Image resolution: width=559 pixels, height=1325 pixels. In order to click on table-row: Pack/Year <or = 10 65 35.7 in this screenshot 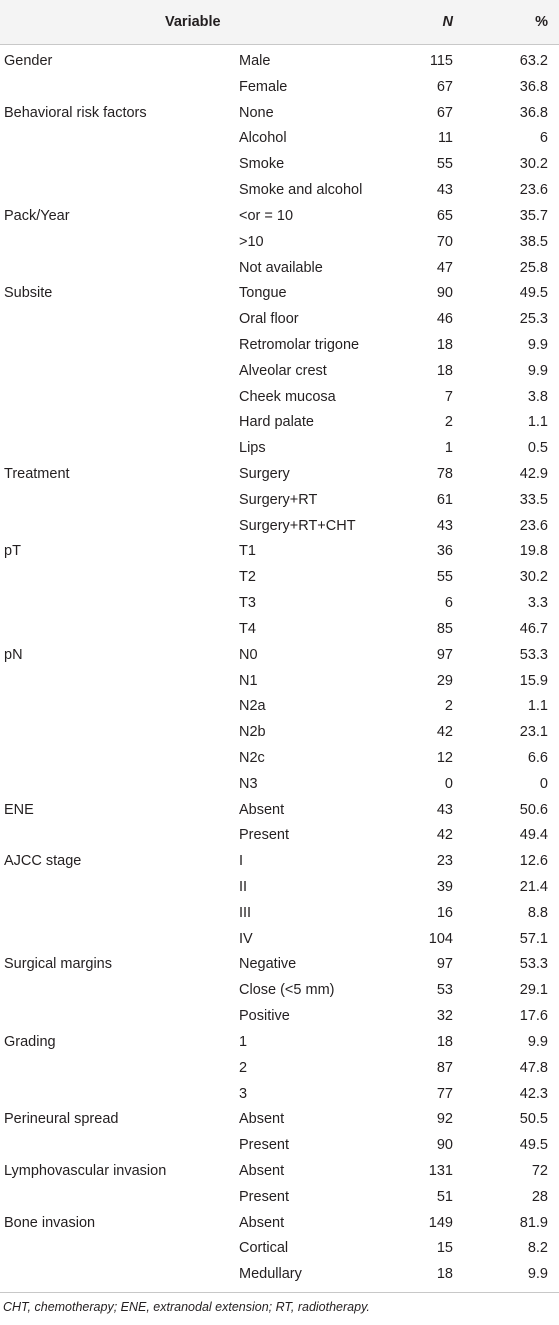, I will do `click(279, 217)`.